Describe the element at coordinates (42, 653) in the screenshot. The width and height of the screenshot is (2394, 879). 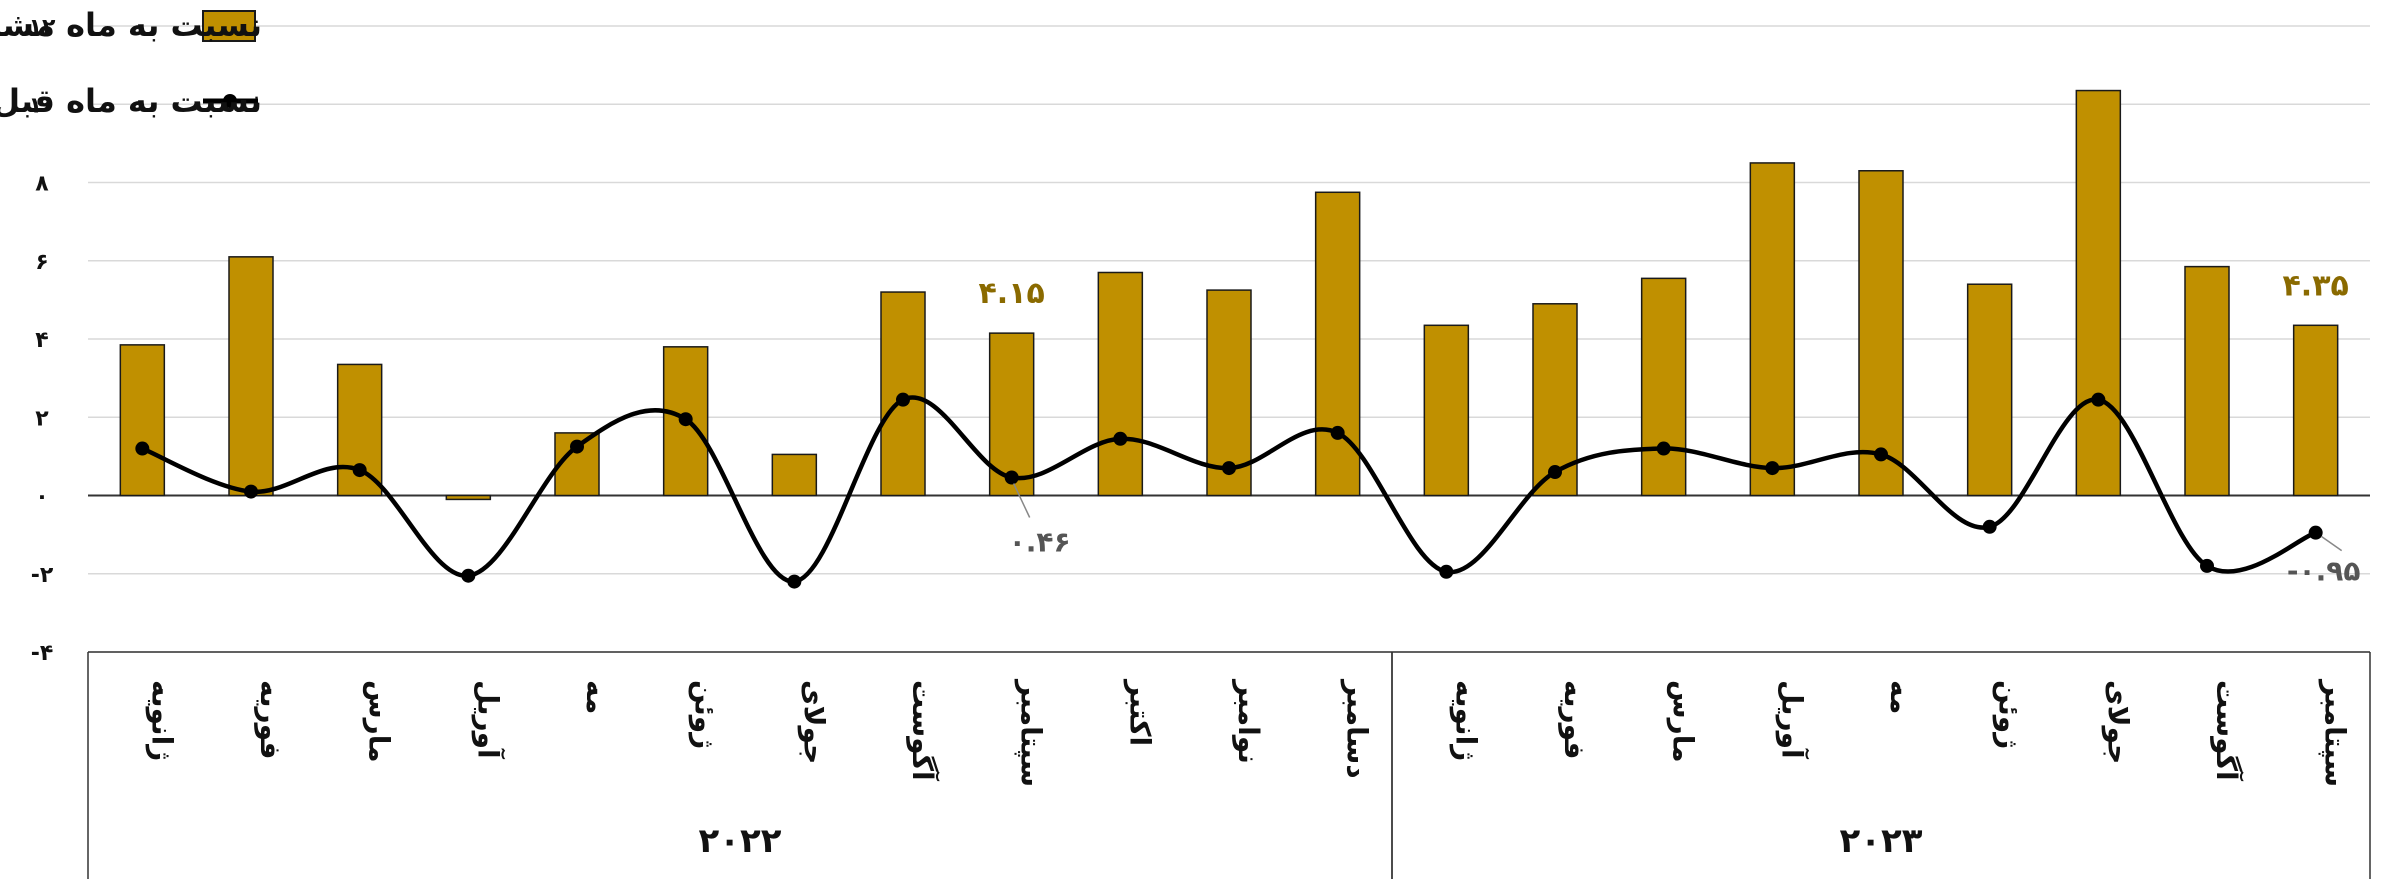
I see `y-tick-label: -۴` at that location.